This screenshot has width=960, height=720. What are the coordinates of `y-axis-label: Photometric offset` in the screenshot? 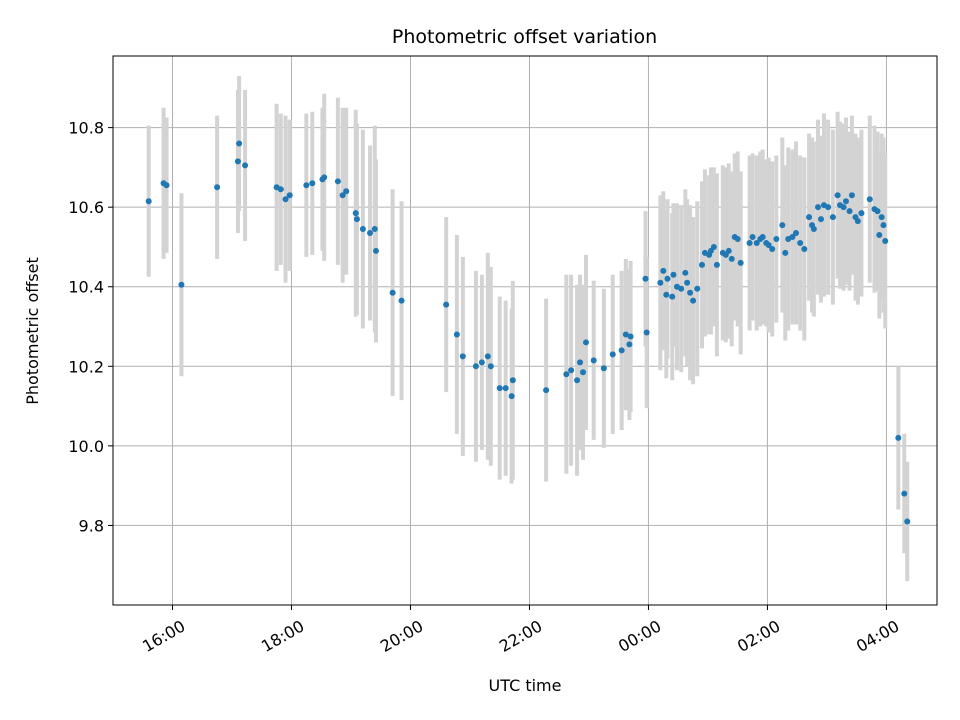 It's located at (32, 331).